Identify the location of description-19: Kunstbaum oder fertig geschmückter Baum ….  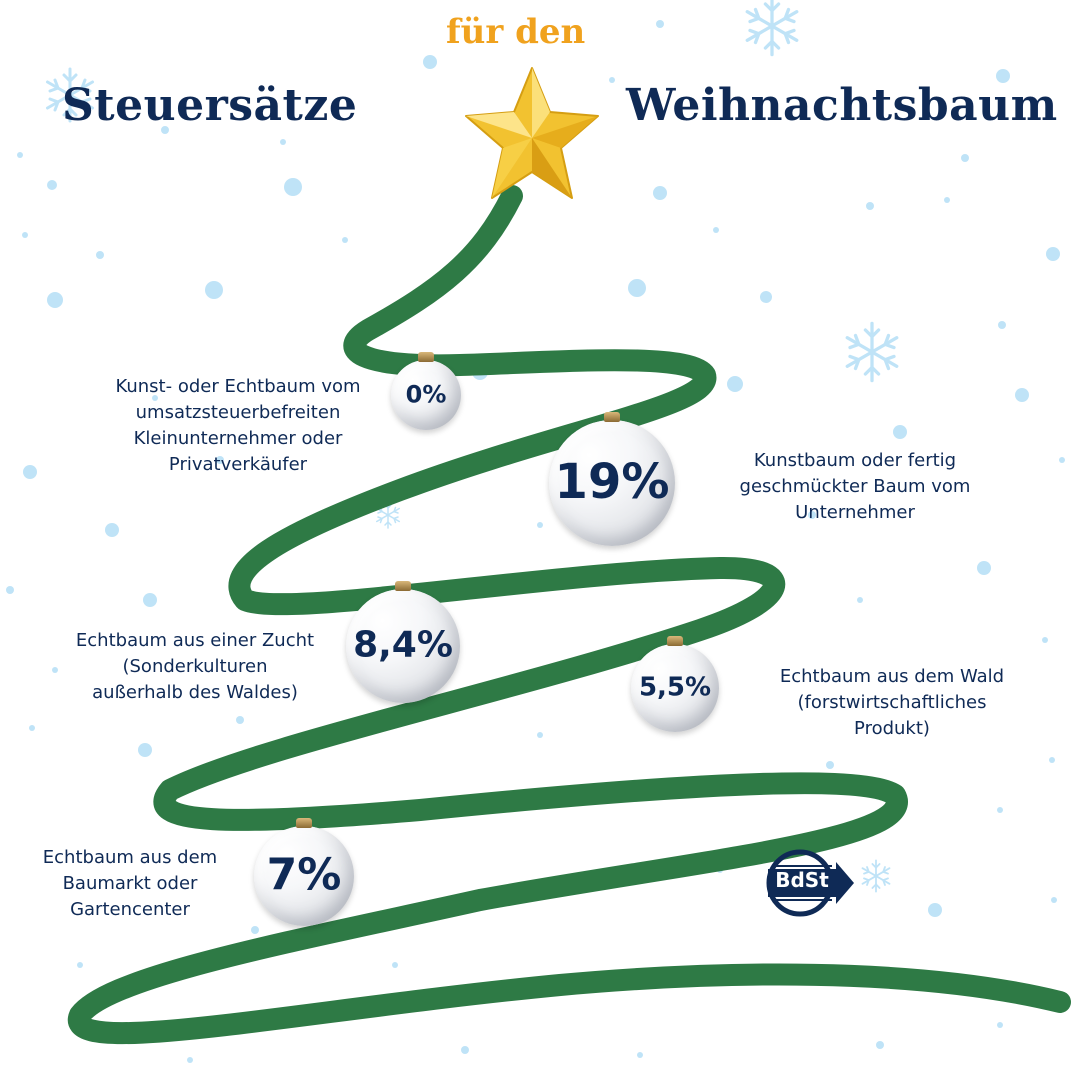
(855, 486).